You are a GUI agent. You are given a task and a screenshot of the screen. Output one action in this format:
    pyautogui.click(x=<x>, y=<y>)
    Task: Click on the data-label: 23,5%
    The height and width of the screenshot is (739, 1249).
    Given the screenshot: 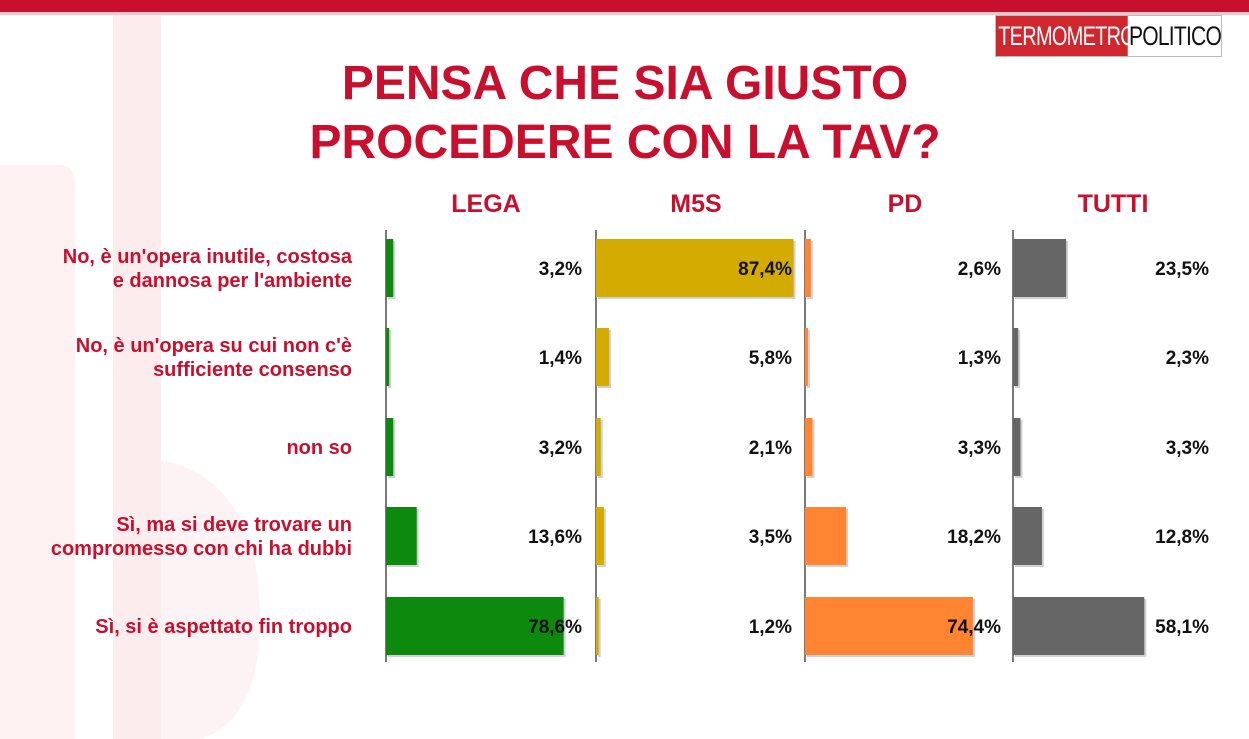 What is the action you would take?
    pyautogui.click(x=1182, y=269)
    